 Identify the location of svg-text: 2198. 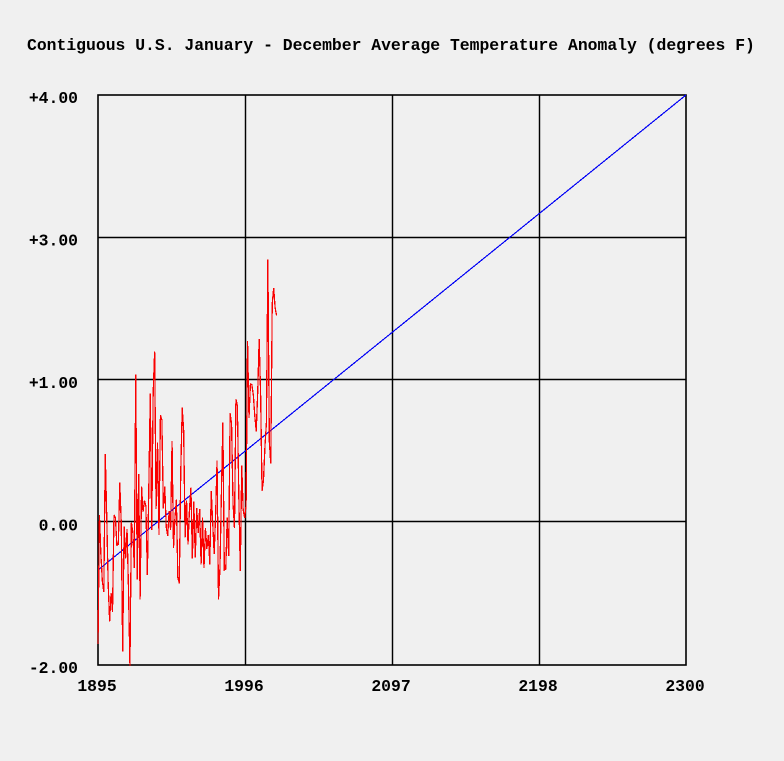
(537, 686).